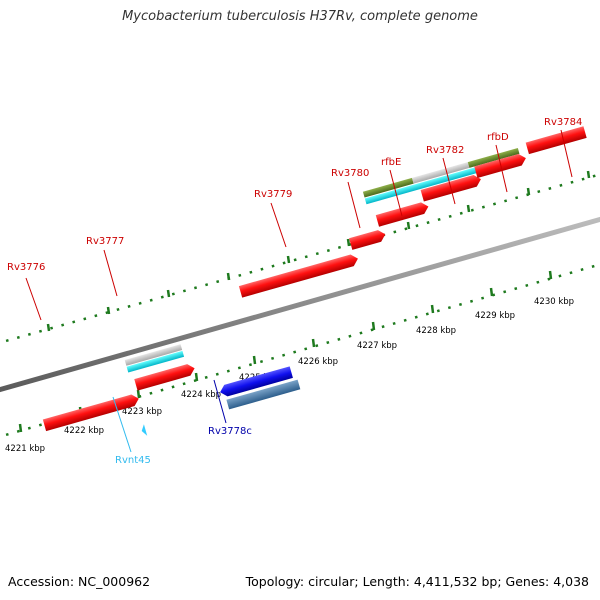 This screenshot has width=600, height=600. Describe the element at coordinates (436, 331) in the screenshot. I see `scale-label: 4228 kbp` at that location.